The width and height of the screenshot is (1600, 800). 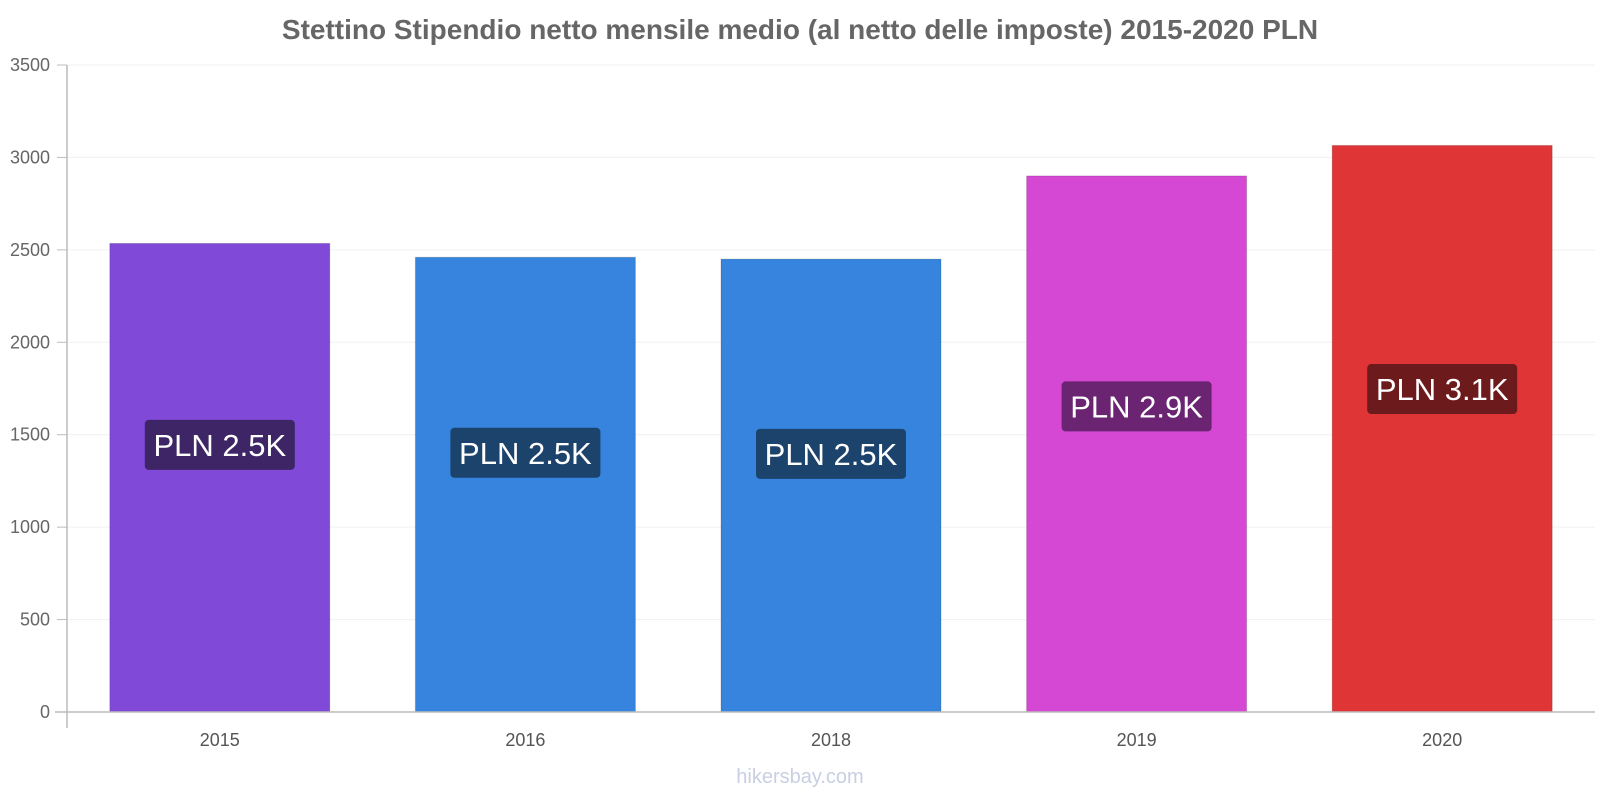 I want to click on x-tick-label: 2016, so click(x=525, y=740).